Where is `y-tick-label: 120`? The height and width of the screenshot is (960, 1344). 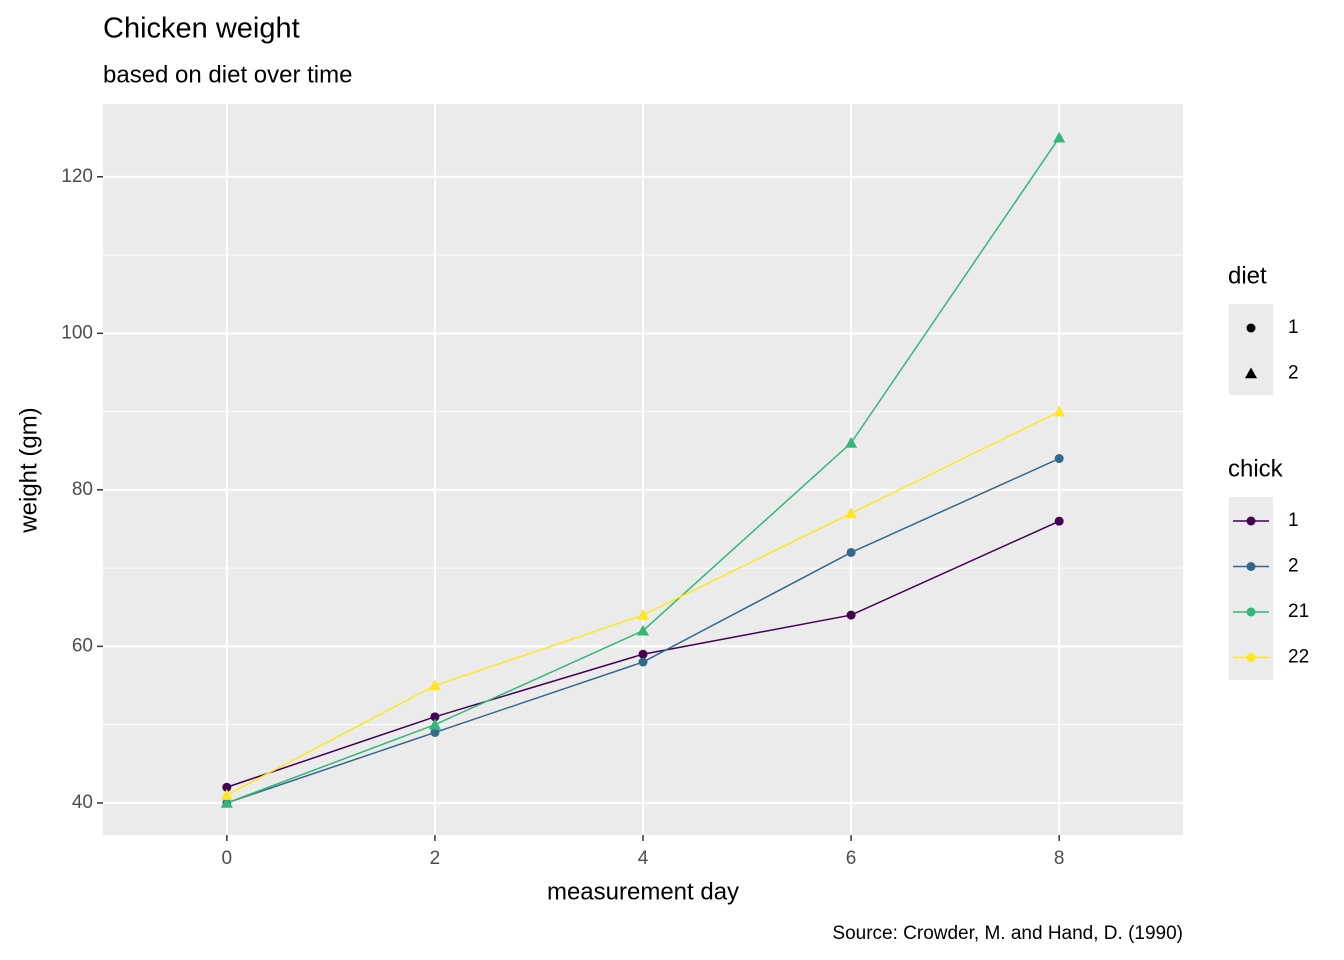 y-tick-label: 120 is located at coordinates (77, 176).